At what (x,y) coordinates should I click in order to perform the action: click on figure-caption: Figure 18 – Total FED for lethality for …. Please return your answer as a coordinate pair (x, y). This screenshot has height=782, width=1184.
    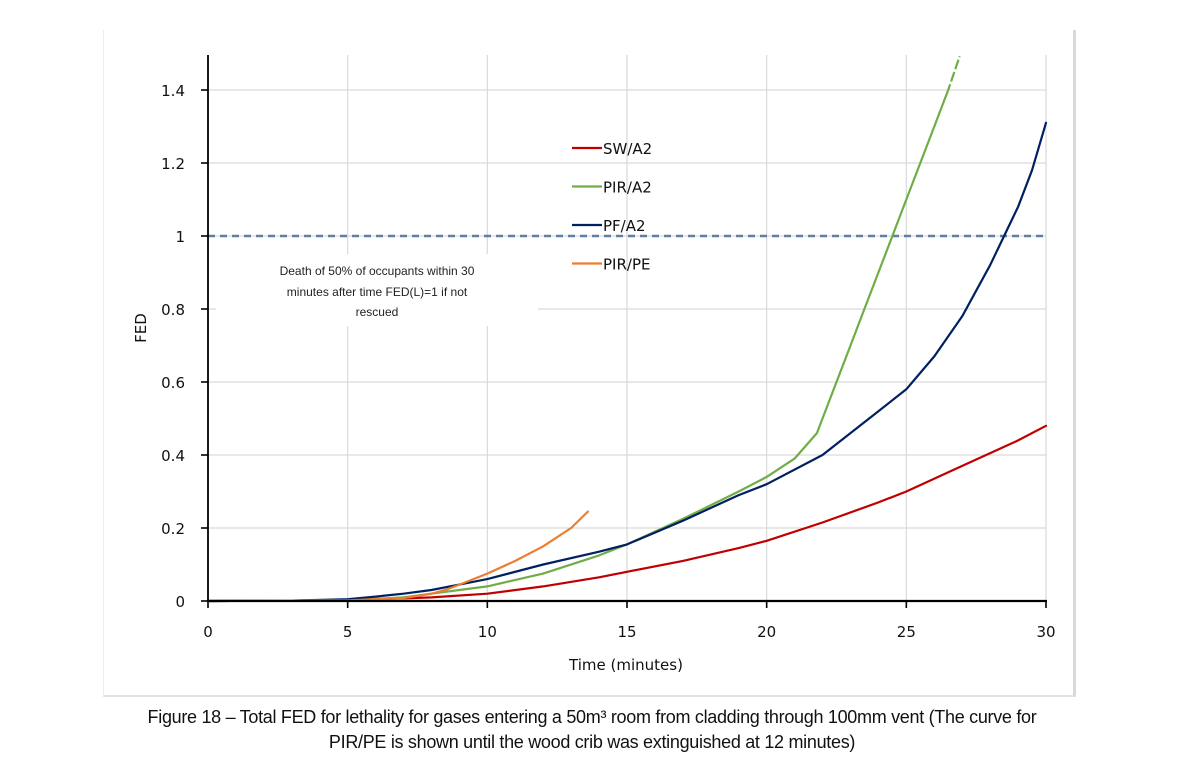
    Looking at the image, I should click on (592, 730).